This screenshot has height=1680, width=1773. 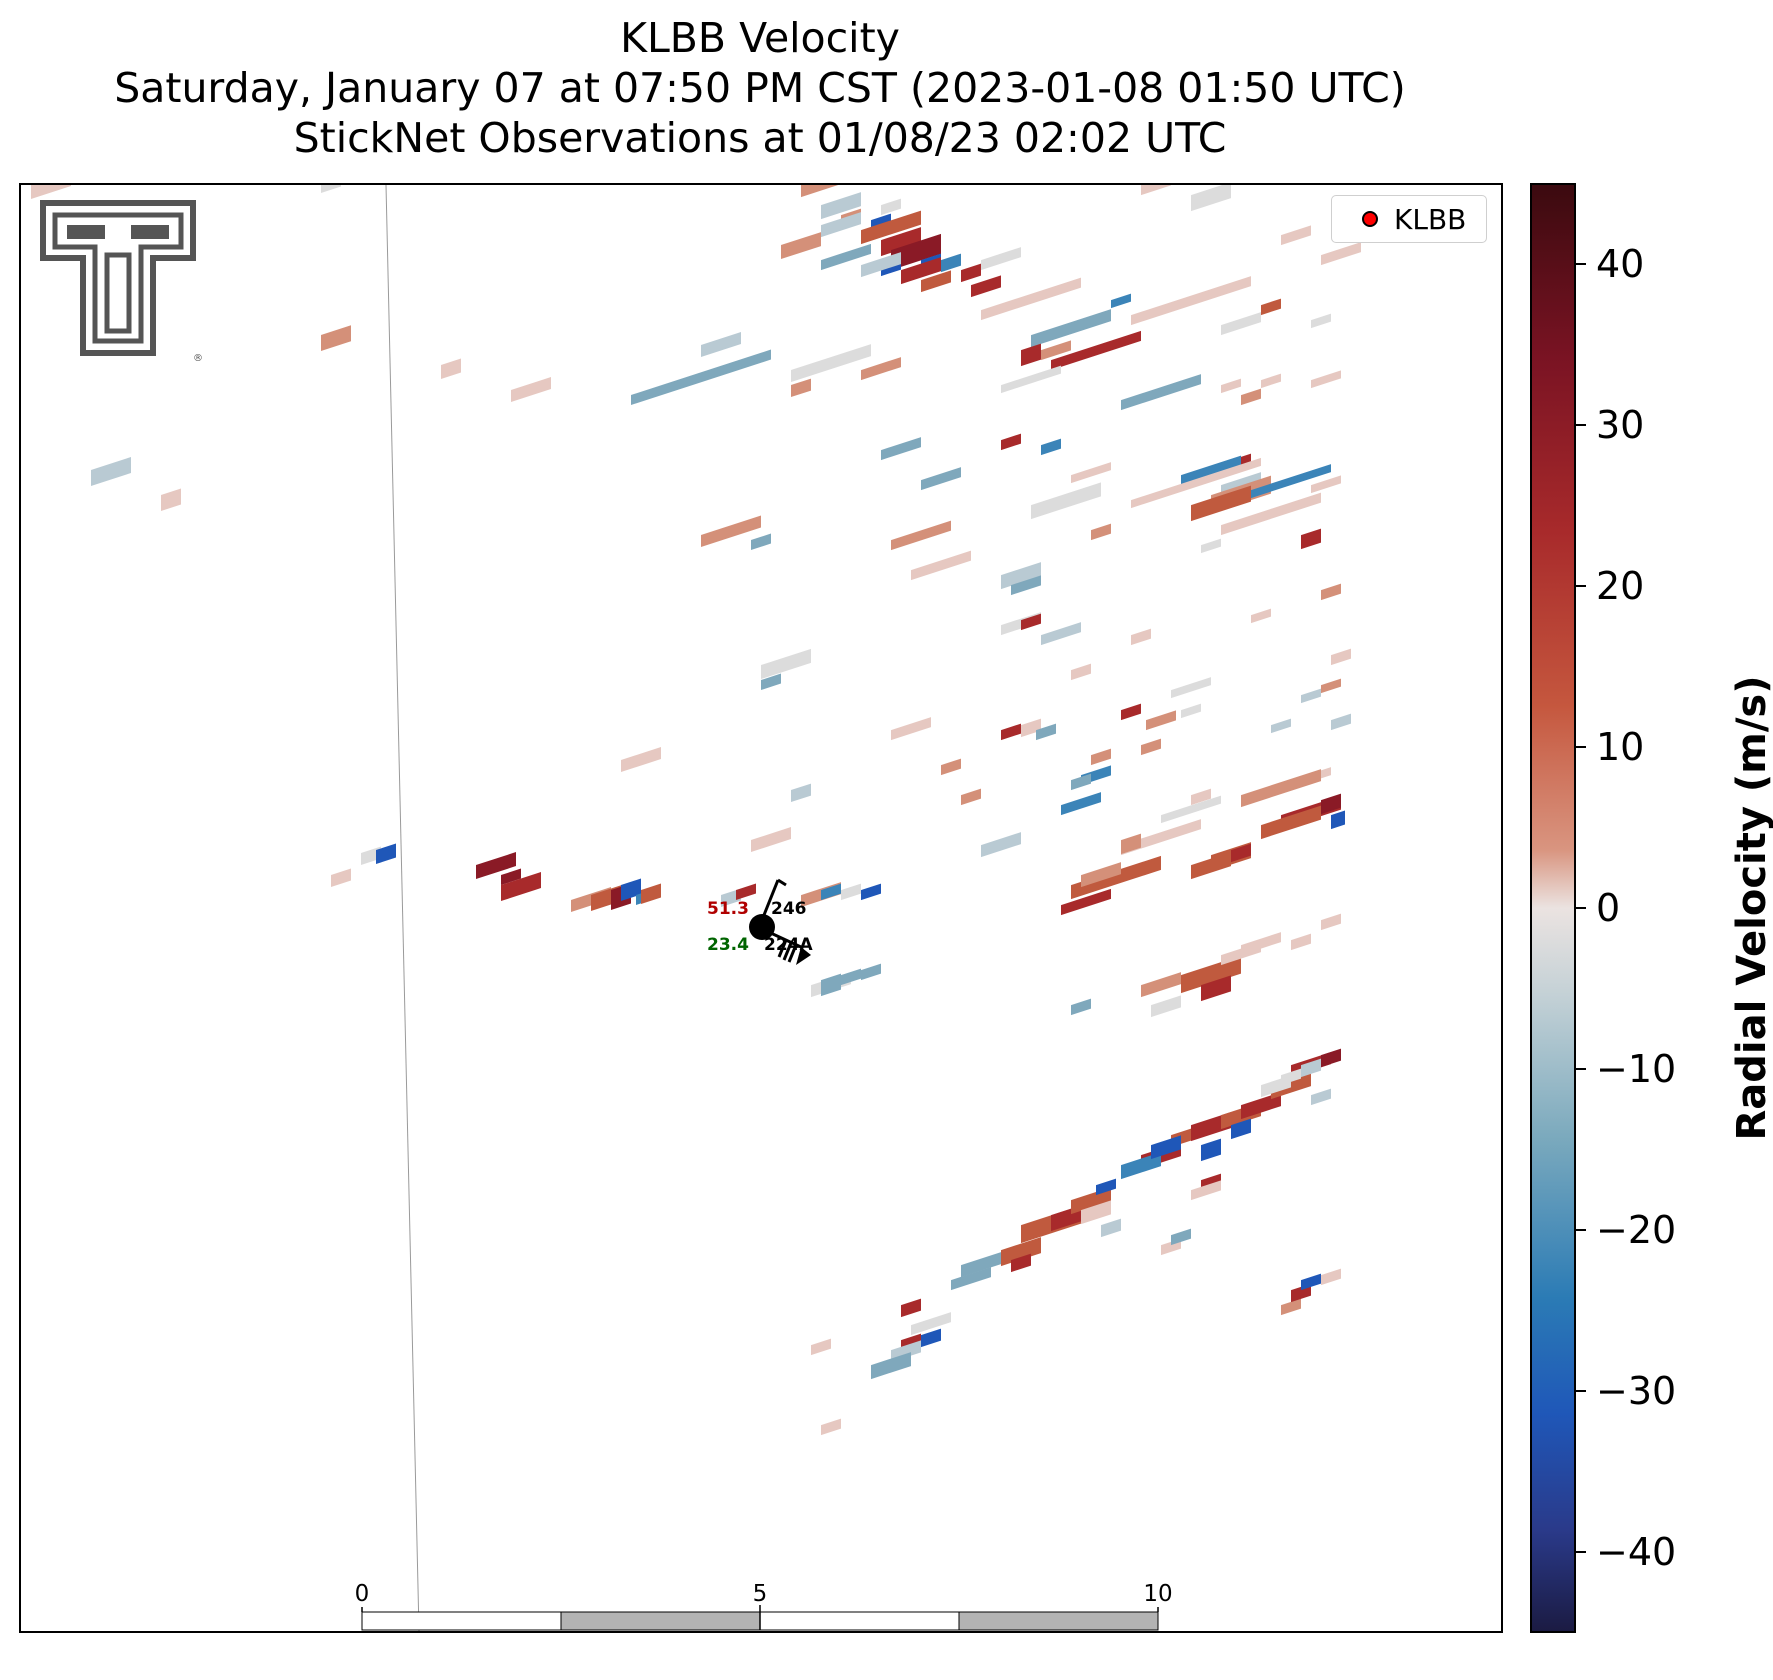 What do you see at coordinates (1620, 585) in the screenshot?
I see `colorbar-tick-label: 20` at bounding box center [1620, 585].